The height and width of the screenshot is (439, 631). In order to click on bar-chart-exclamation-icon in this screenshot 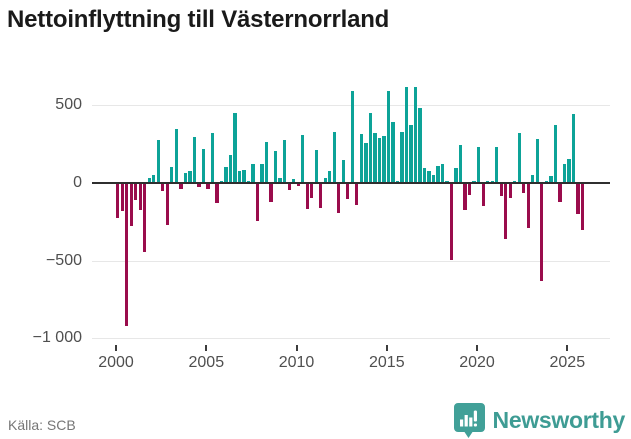, I will do `click(469, 420)`.